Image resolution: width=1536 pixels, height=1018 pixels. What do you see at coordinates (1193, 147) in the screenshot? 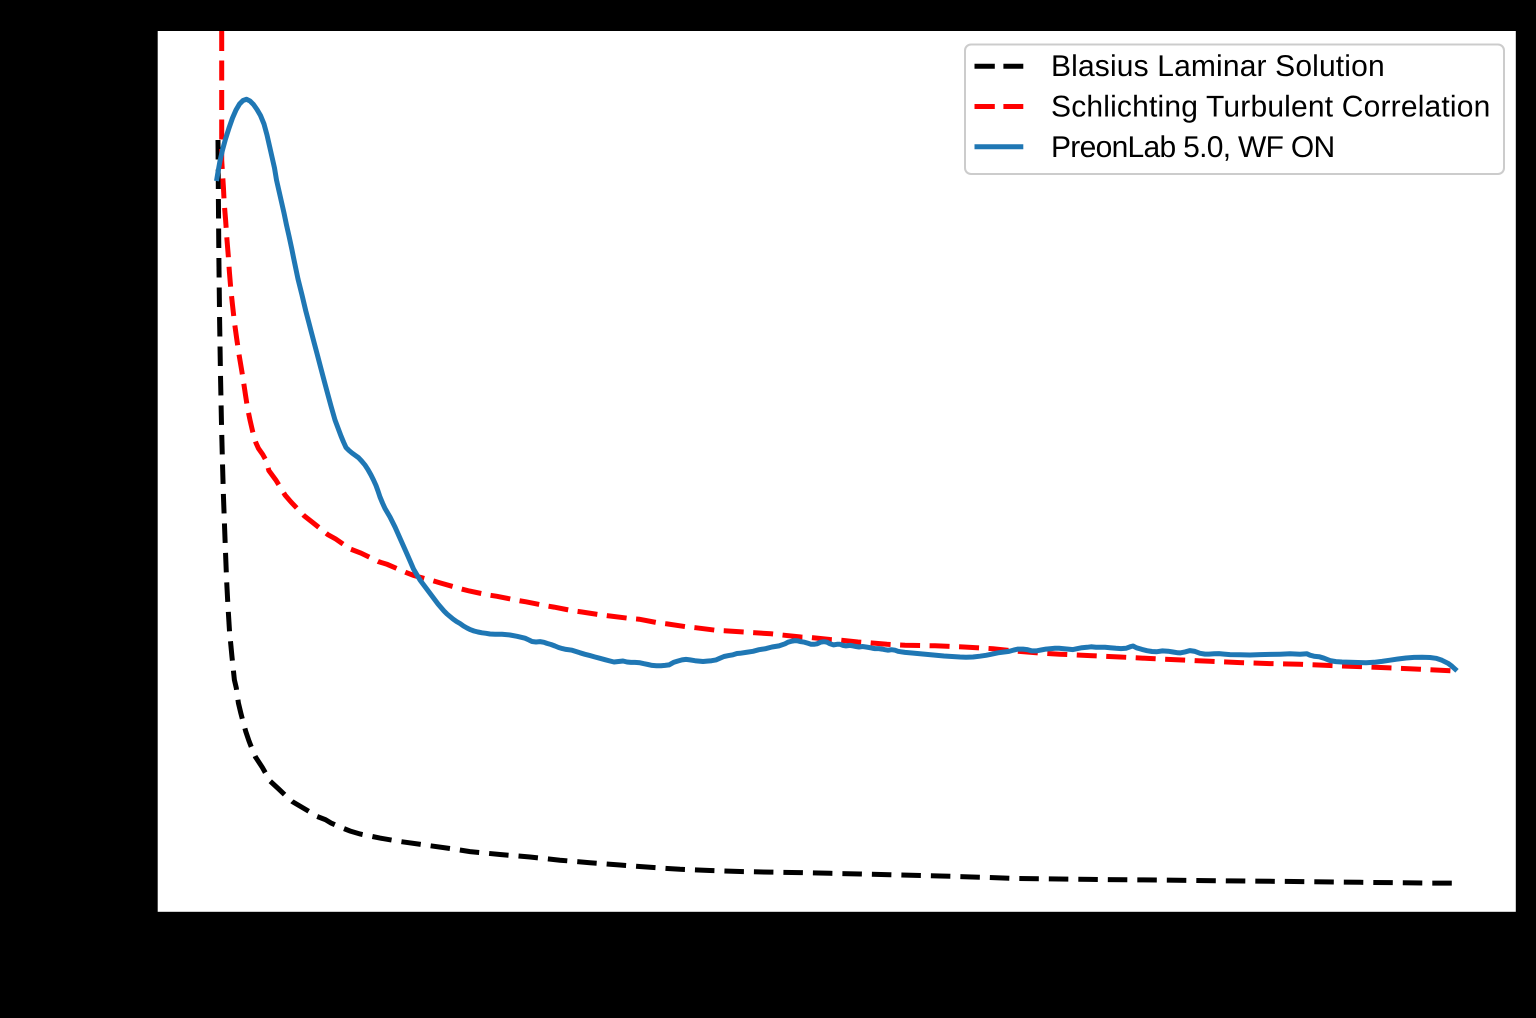
I see `svg-text: PreonLab 5.0, WF ON` at bounding box center [1193, 147].